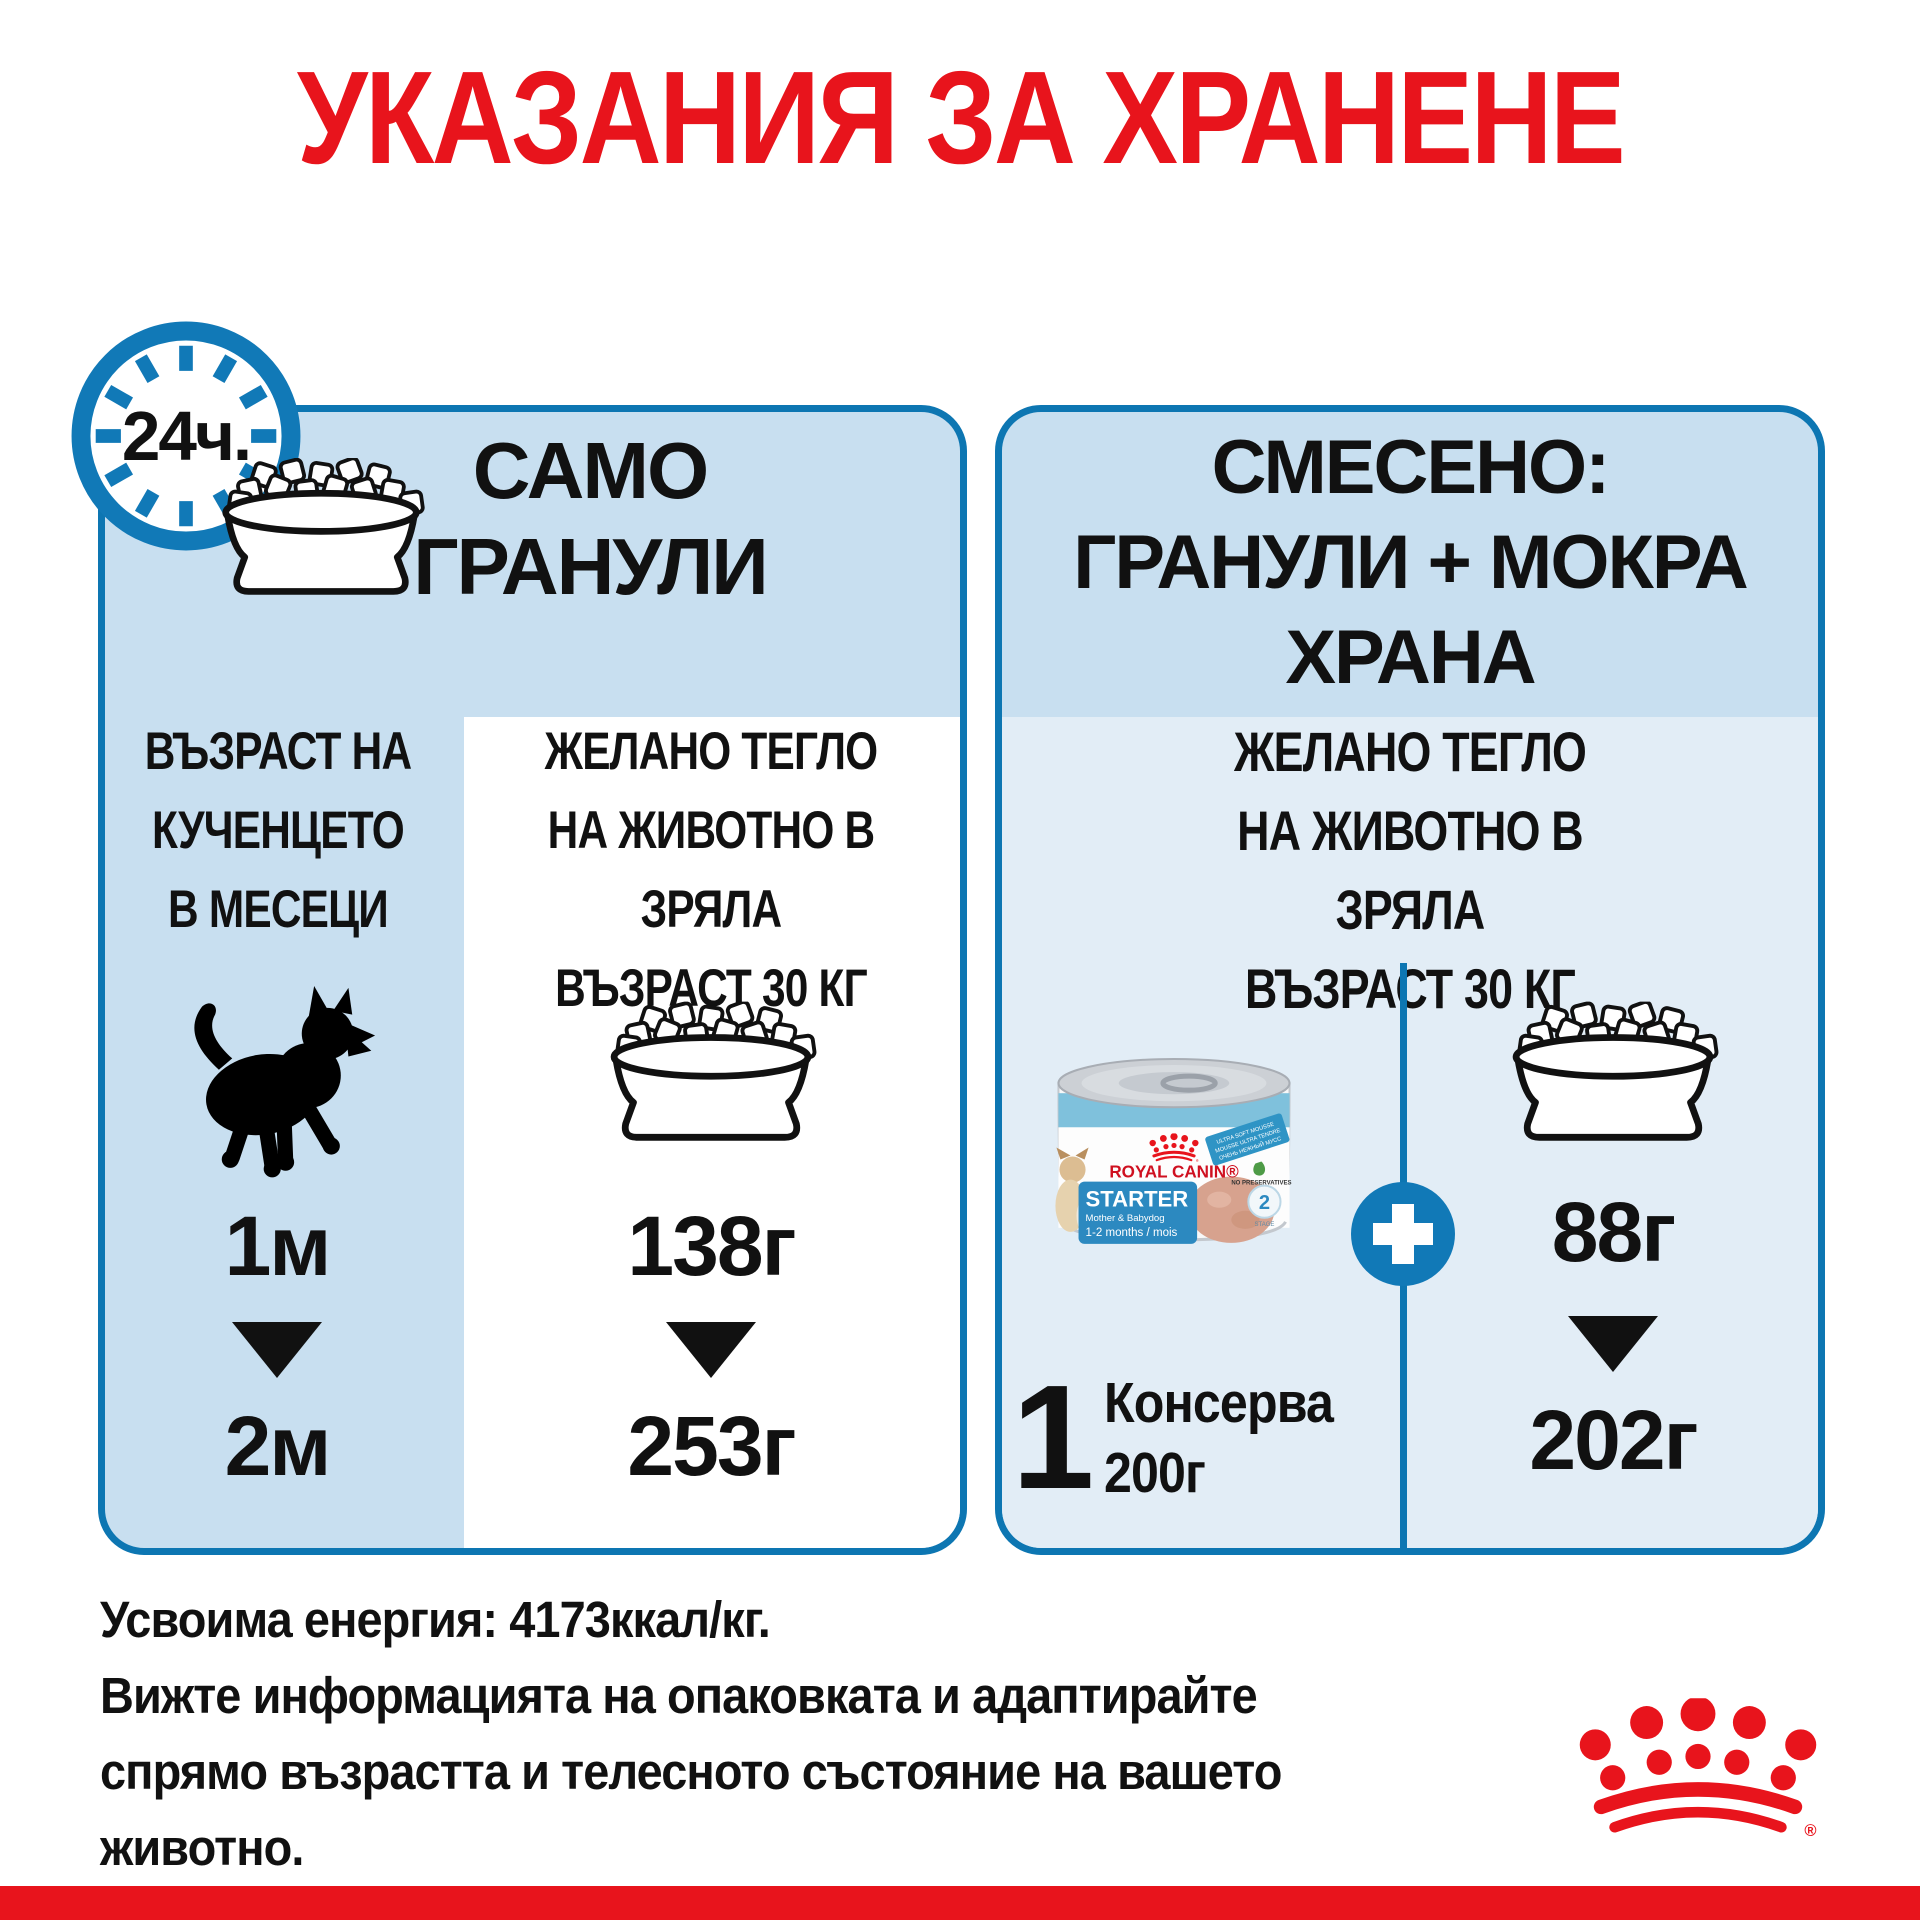  I want to click on mixed-panel-header: СМЕСЕНО: ГРАНУЛИ + МОКРА ХРАНА, so click(1411, 562).